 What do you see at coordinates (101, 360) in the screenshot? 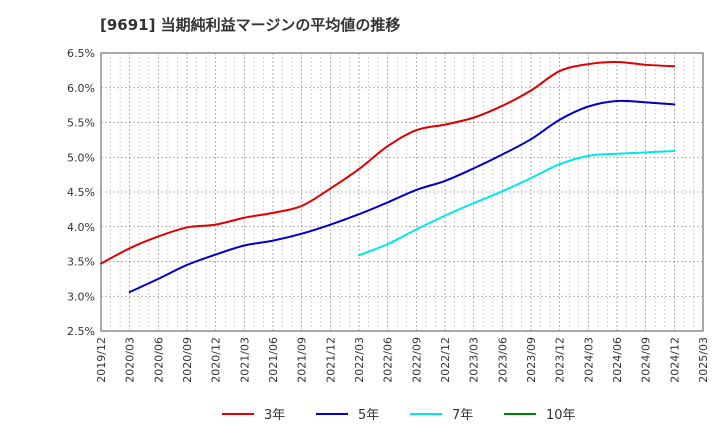
I see `x-tick-label: 2019/12` at bounding box center [101, 360].